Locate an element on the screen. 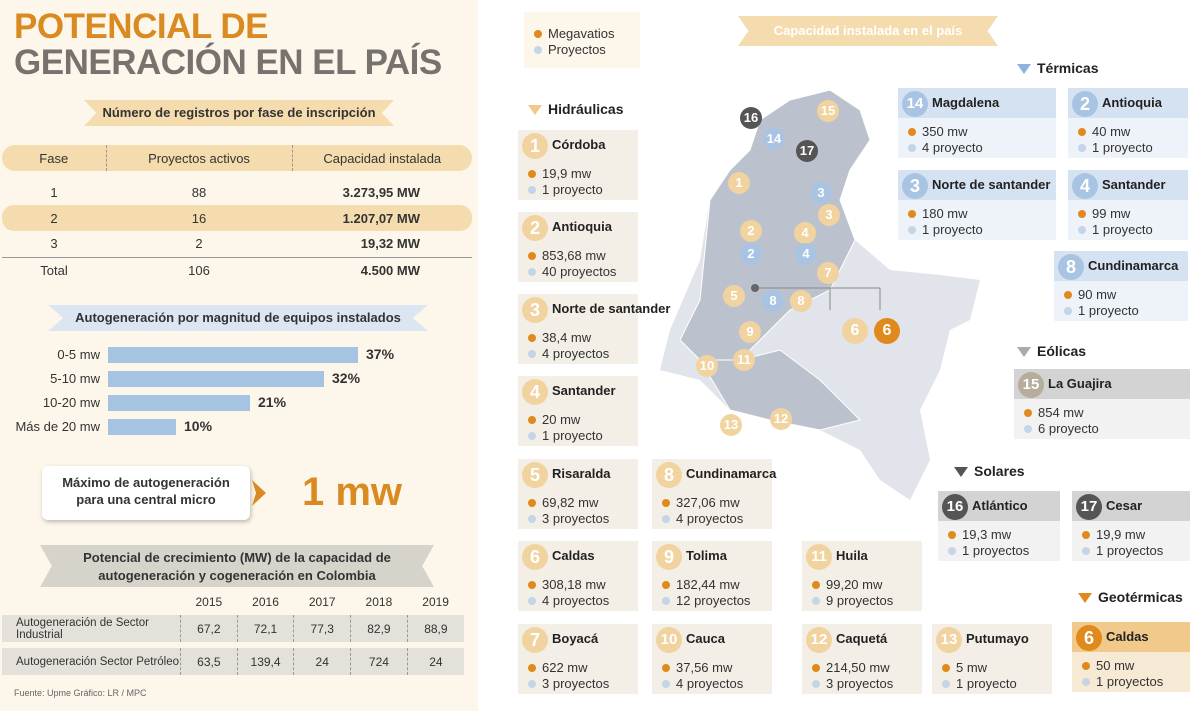  cell: 4.500 MW is located at coordinates (382, 269).